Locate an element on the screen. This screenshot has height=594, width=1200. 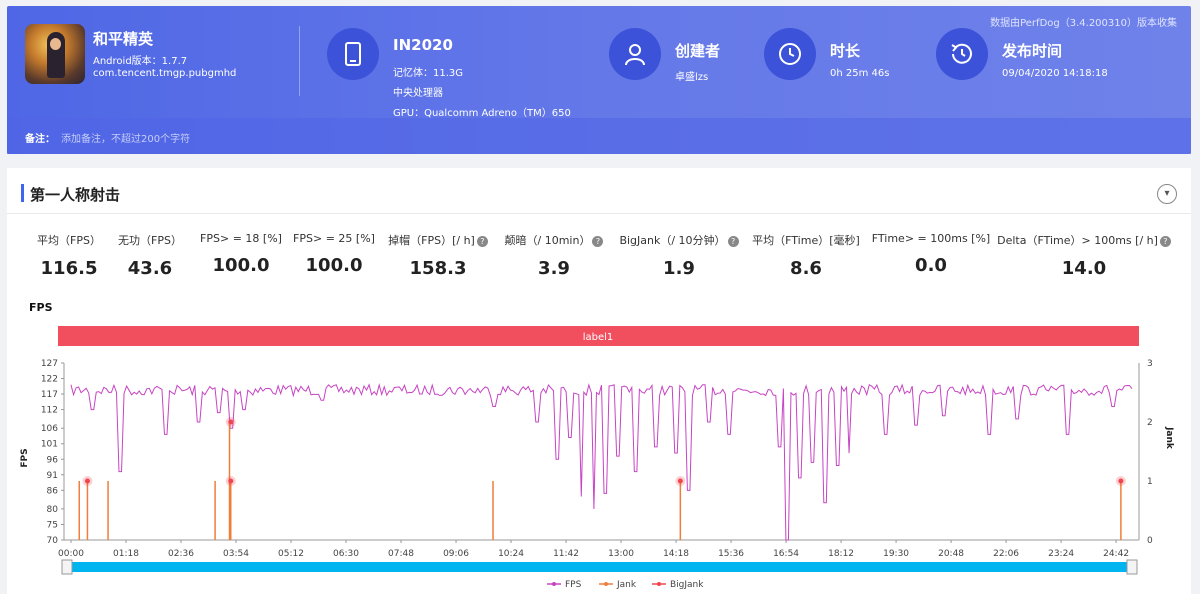
metric-7: 平均（FTime）[毫秒] 8.6 is located at coordinates (806, 255).